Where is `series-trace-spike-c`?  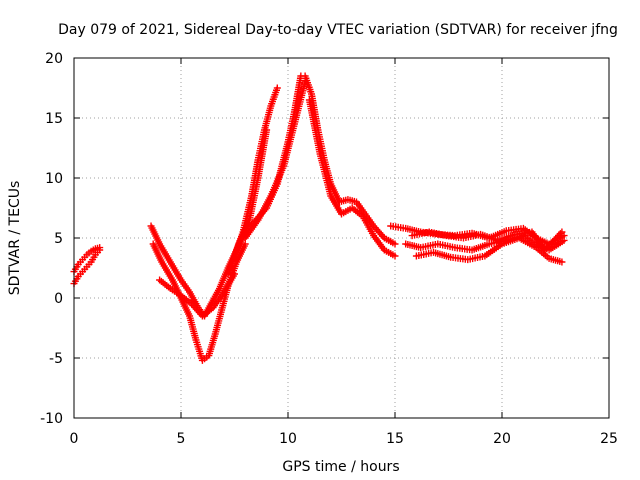
series-trace-spike-c is located at coordinates (275, 160).